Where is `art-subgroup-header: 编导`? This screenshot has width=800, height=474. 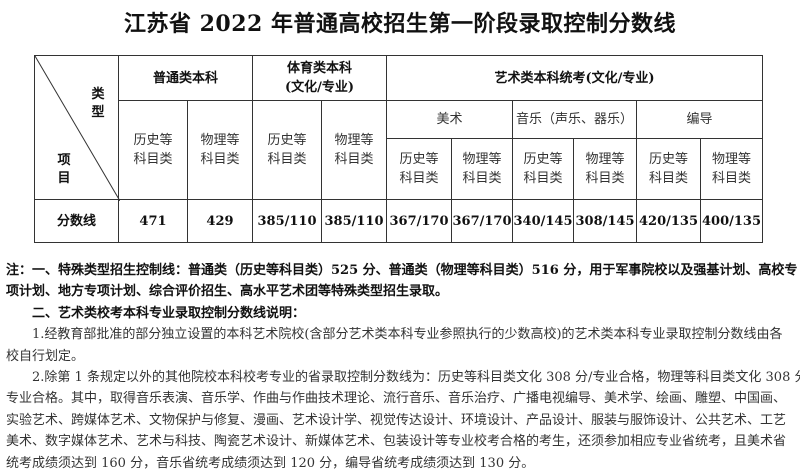
art-subgroup-header: 编导 is located at coordinates (699, 119).